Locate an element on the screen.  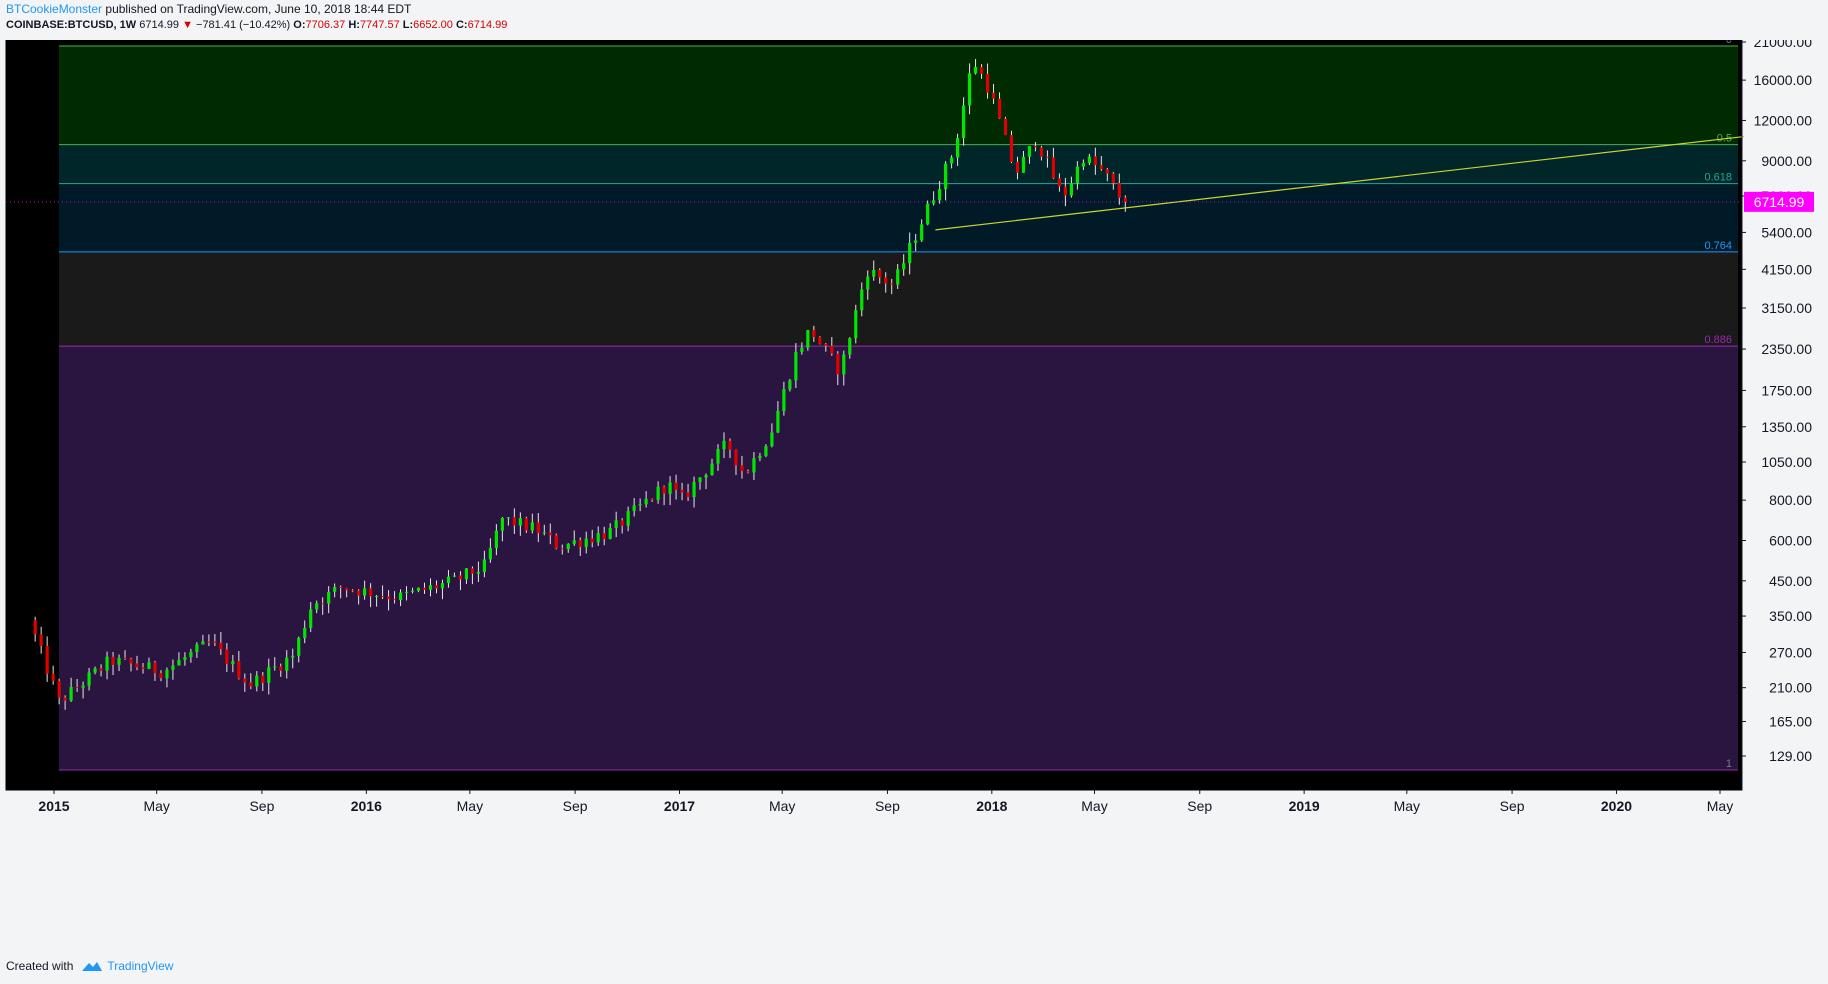
high-label: H: is located at coordinates (354, 25).